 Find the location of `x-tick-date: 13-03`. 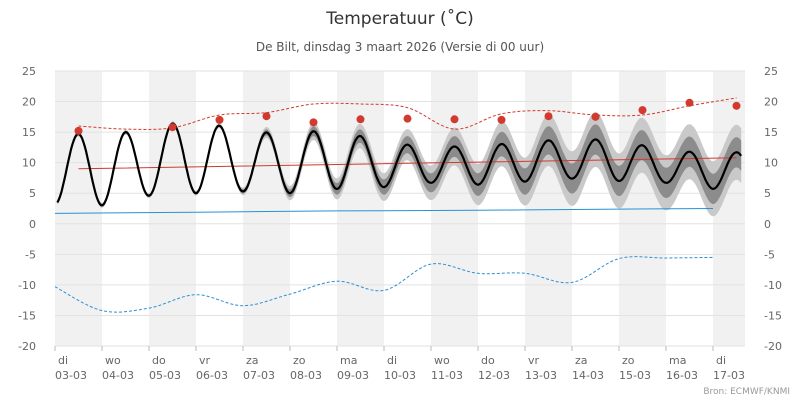

x-tick-date: 13-03 is located at coordinates (541, 375).